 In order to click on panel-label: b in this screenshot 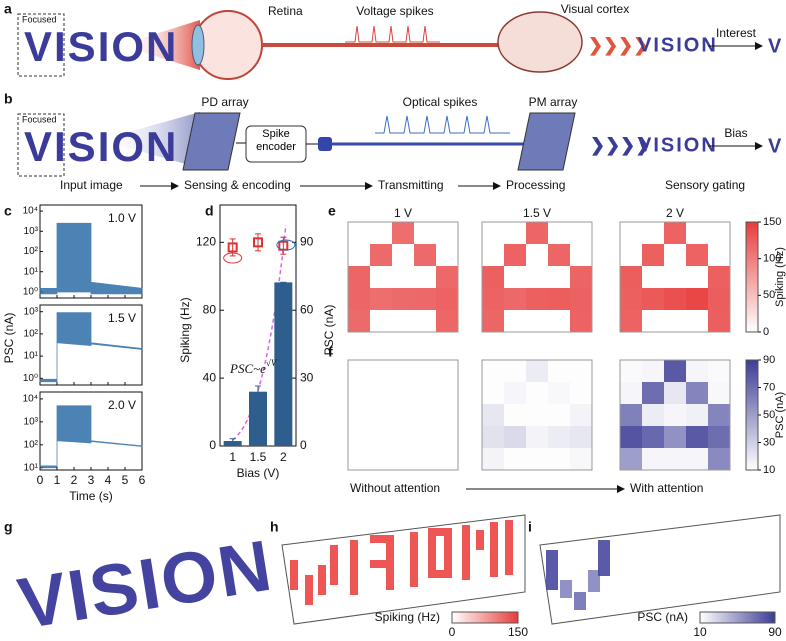, I will do `click(8, 99)`.